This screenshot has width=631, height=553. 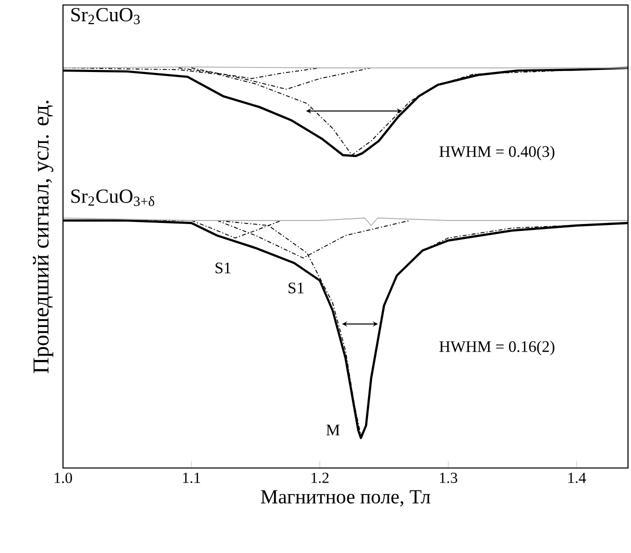 What do you see at coordinates (105, 16) in the screenshot?
I see `chart-title: Sr$_{2}$CuO$_{3}$` at bounding box center [105, 16].